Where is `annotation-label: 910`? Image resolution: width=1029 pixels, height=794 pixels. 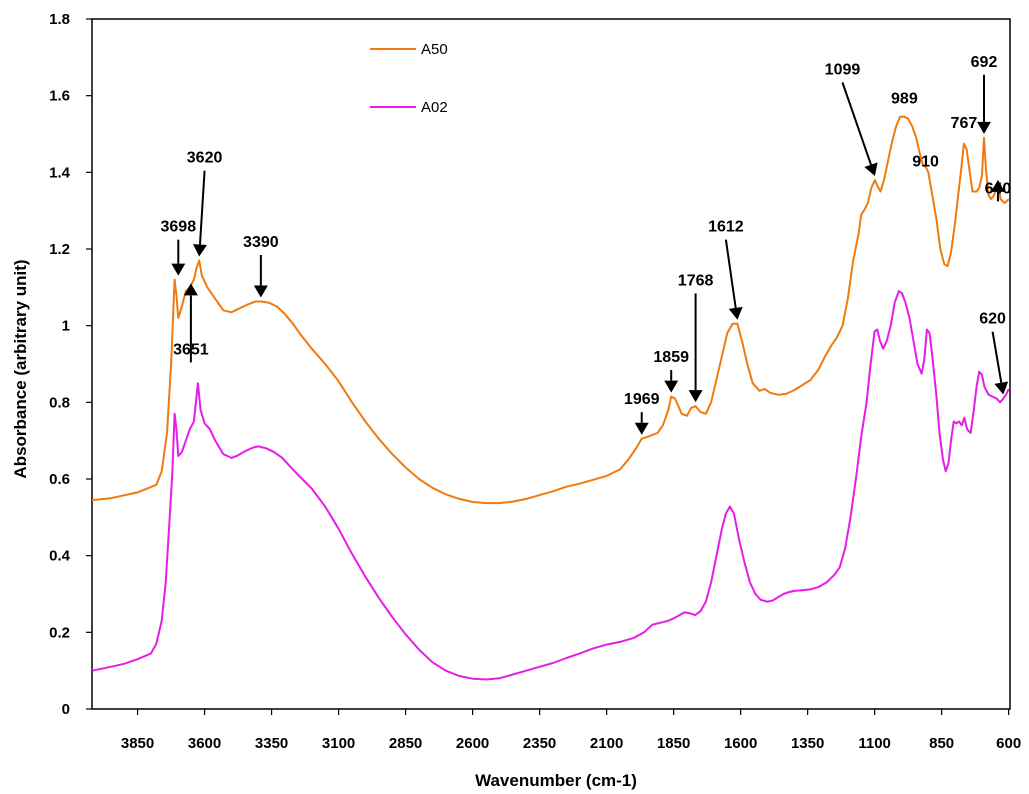 annotation-label: 910 is located at coordinates (925, 162).